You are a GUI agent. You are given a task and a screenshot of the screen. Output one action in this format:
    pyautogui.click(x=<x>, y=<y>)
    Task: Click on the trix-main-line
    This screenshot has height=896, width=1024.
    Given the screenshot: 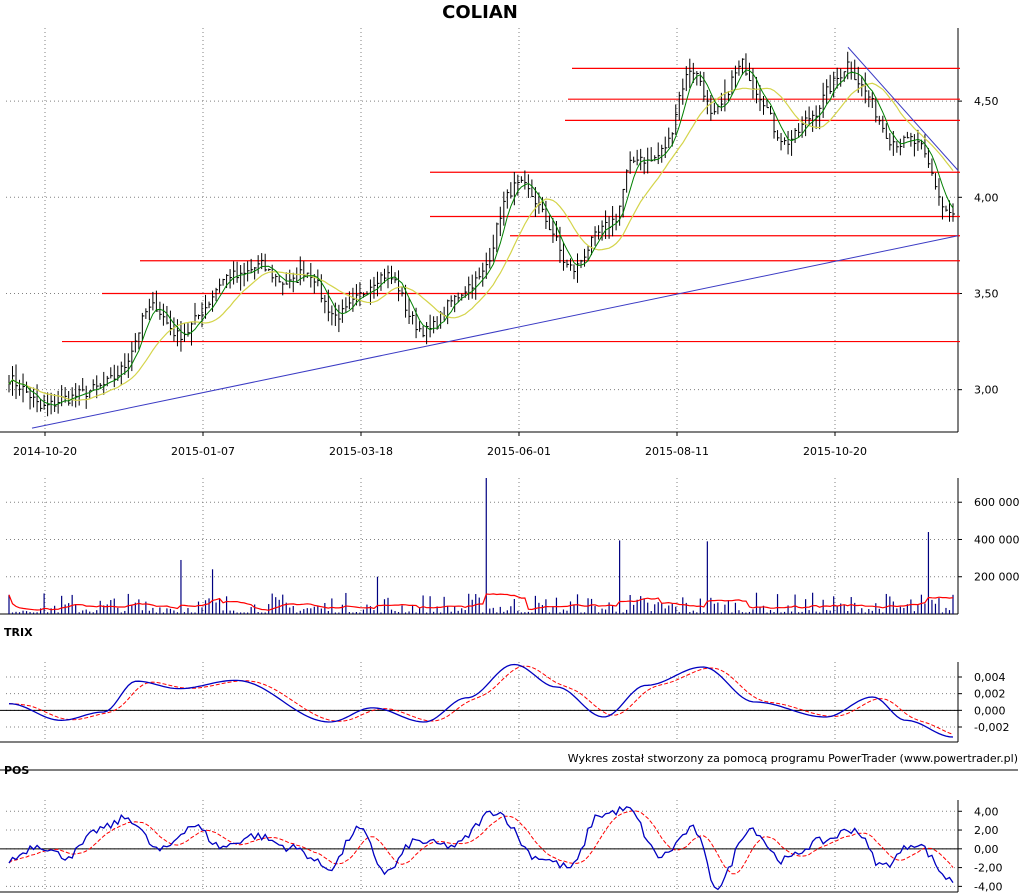 What is the action you would take?
    pyautogui.click(x=481, y=700)
    